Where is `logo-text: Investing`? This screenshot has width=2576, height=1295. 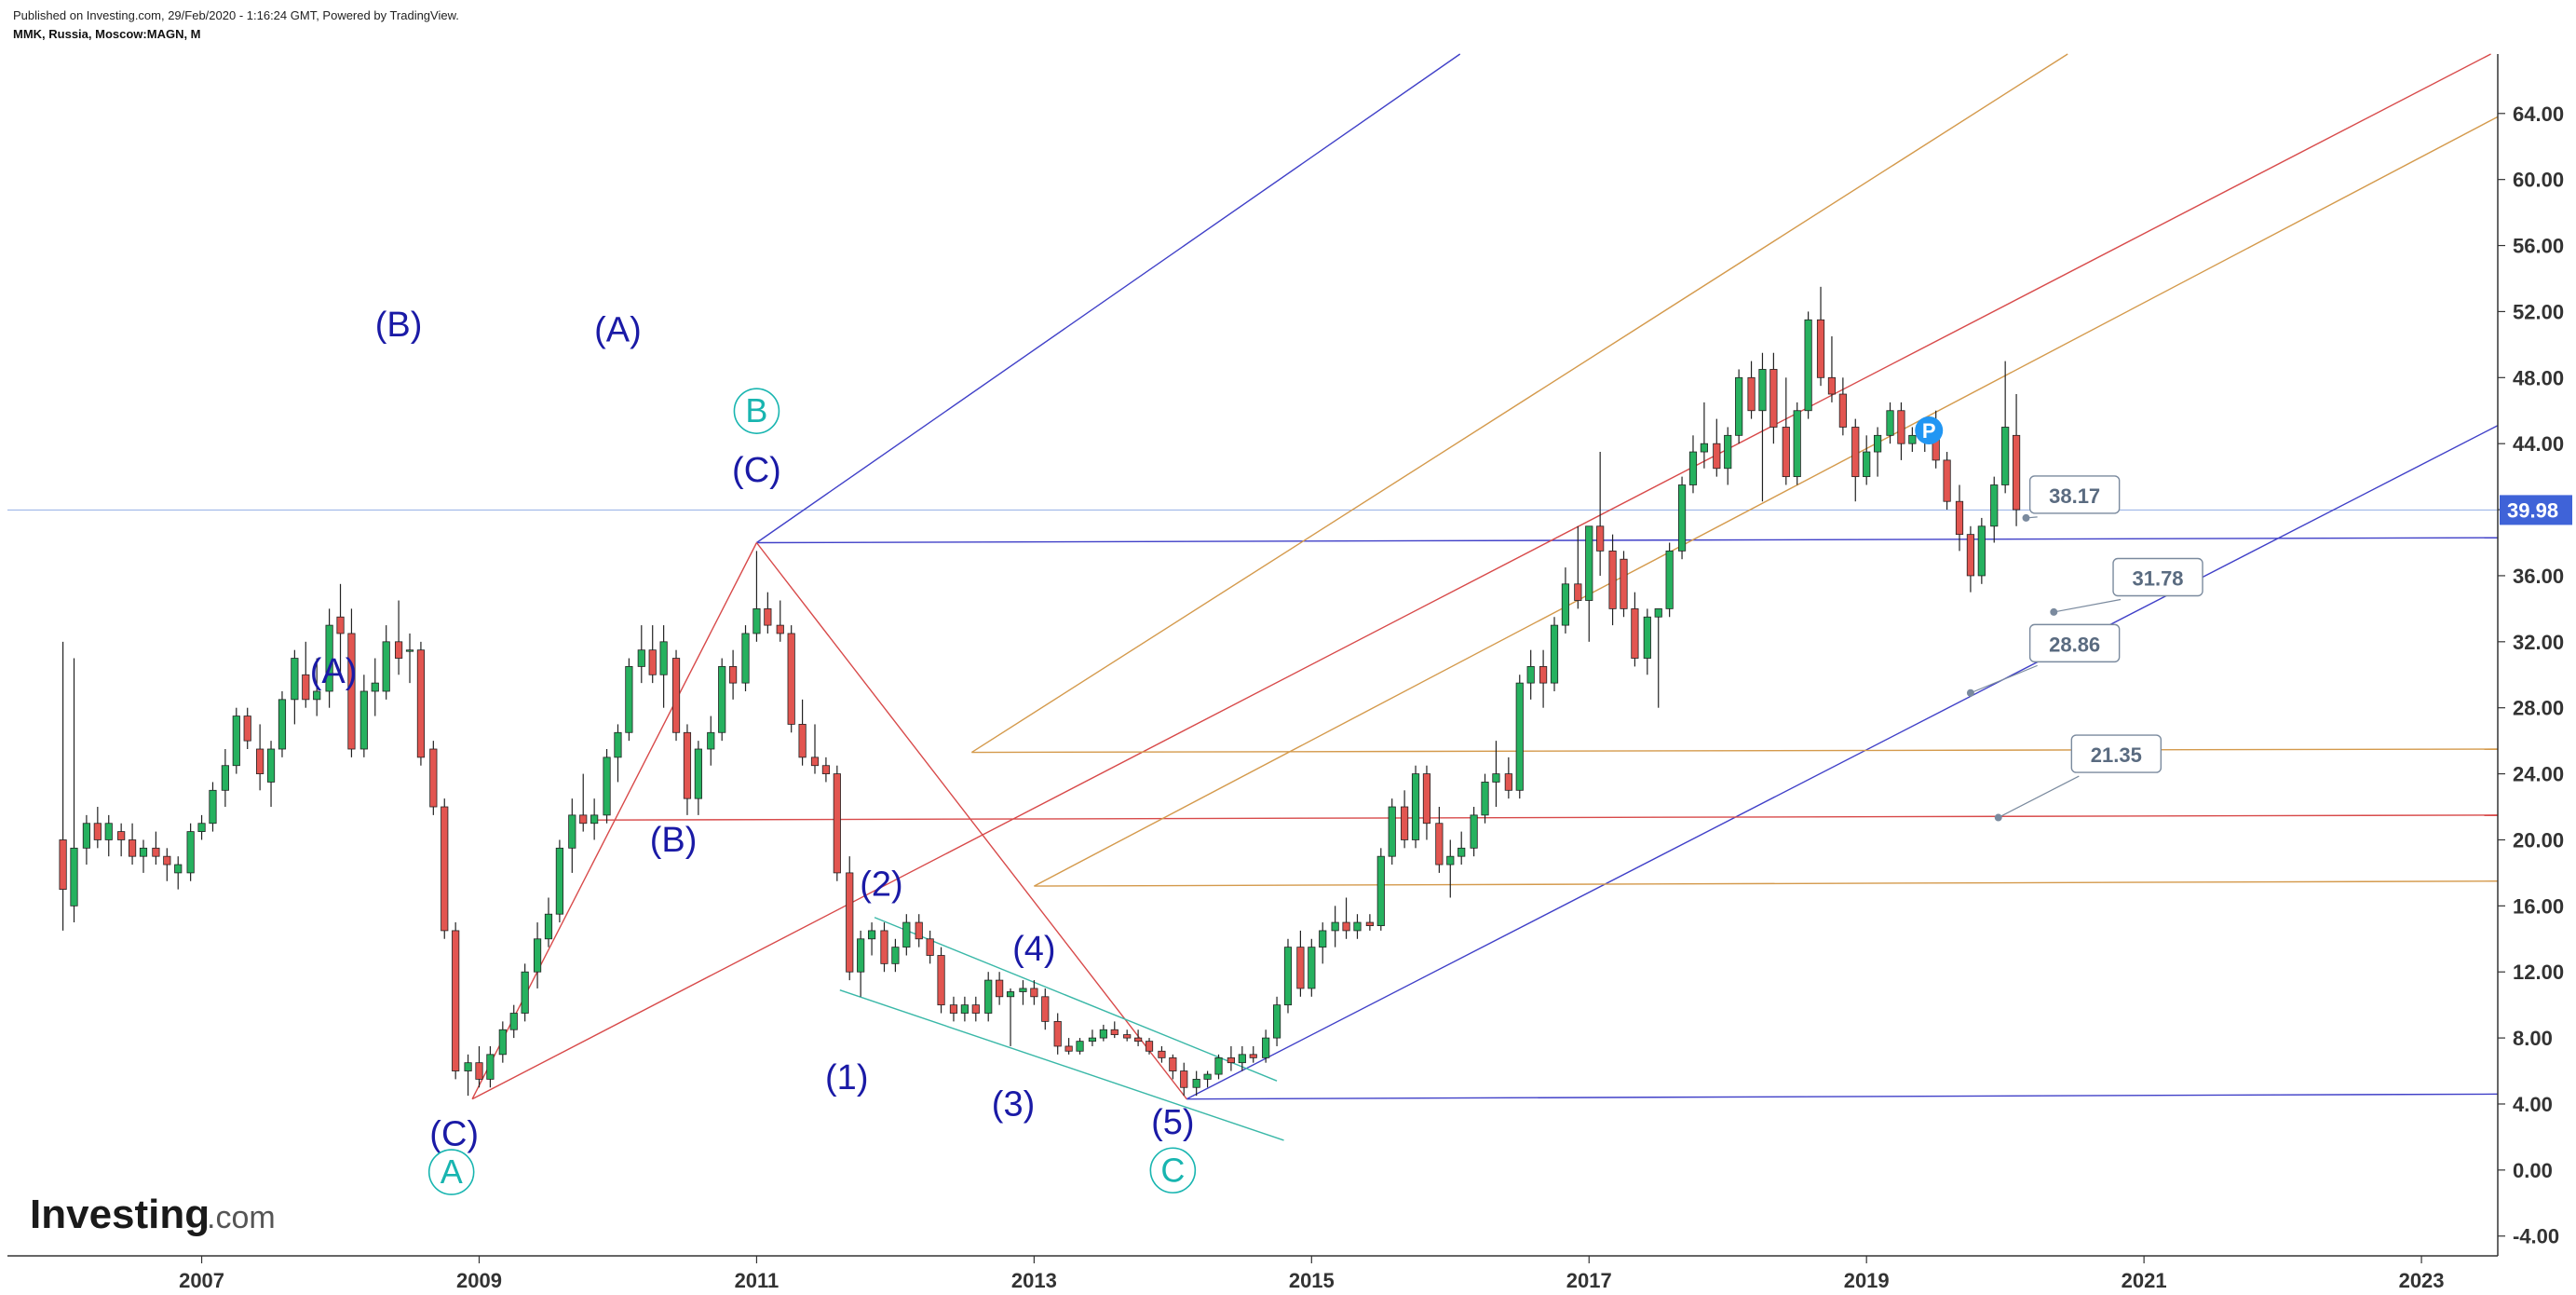 logo-text: Investing is located at coordinates (120, 1214).